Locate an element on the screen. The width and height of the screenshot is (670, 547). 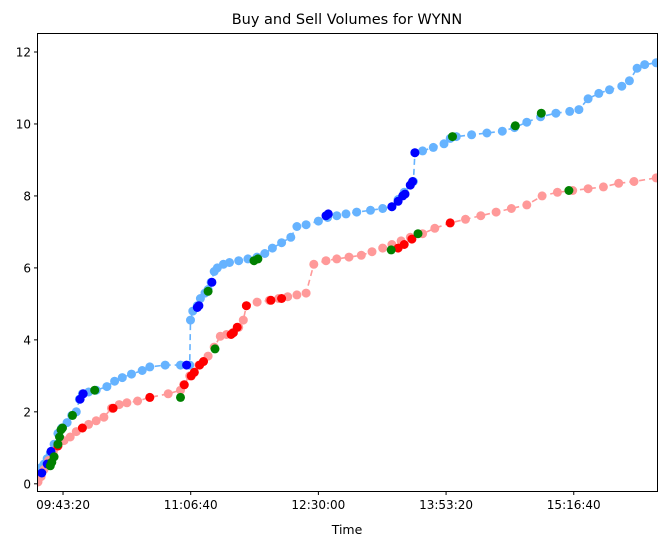
y-tick-label: 2 is located at coordinates (27, 412).